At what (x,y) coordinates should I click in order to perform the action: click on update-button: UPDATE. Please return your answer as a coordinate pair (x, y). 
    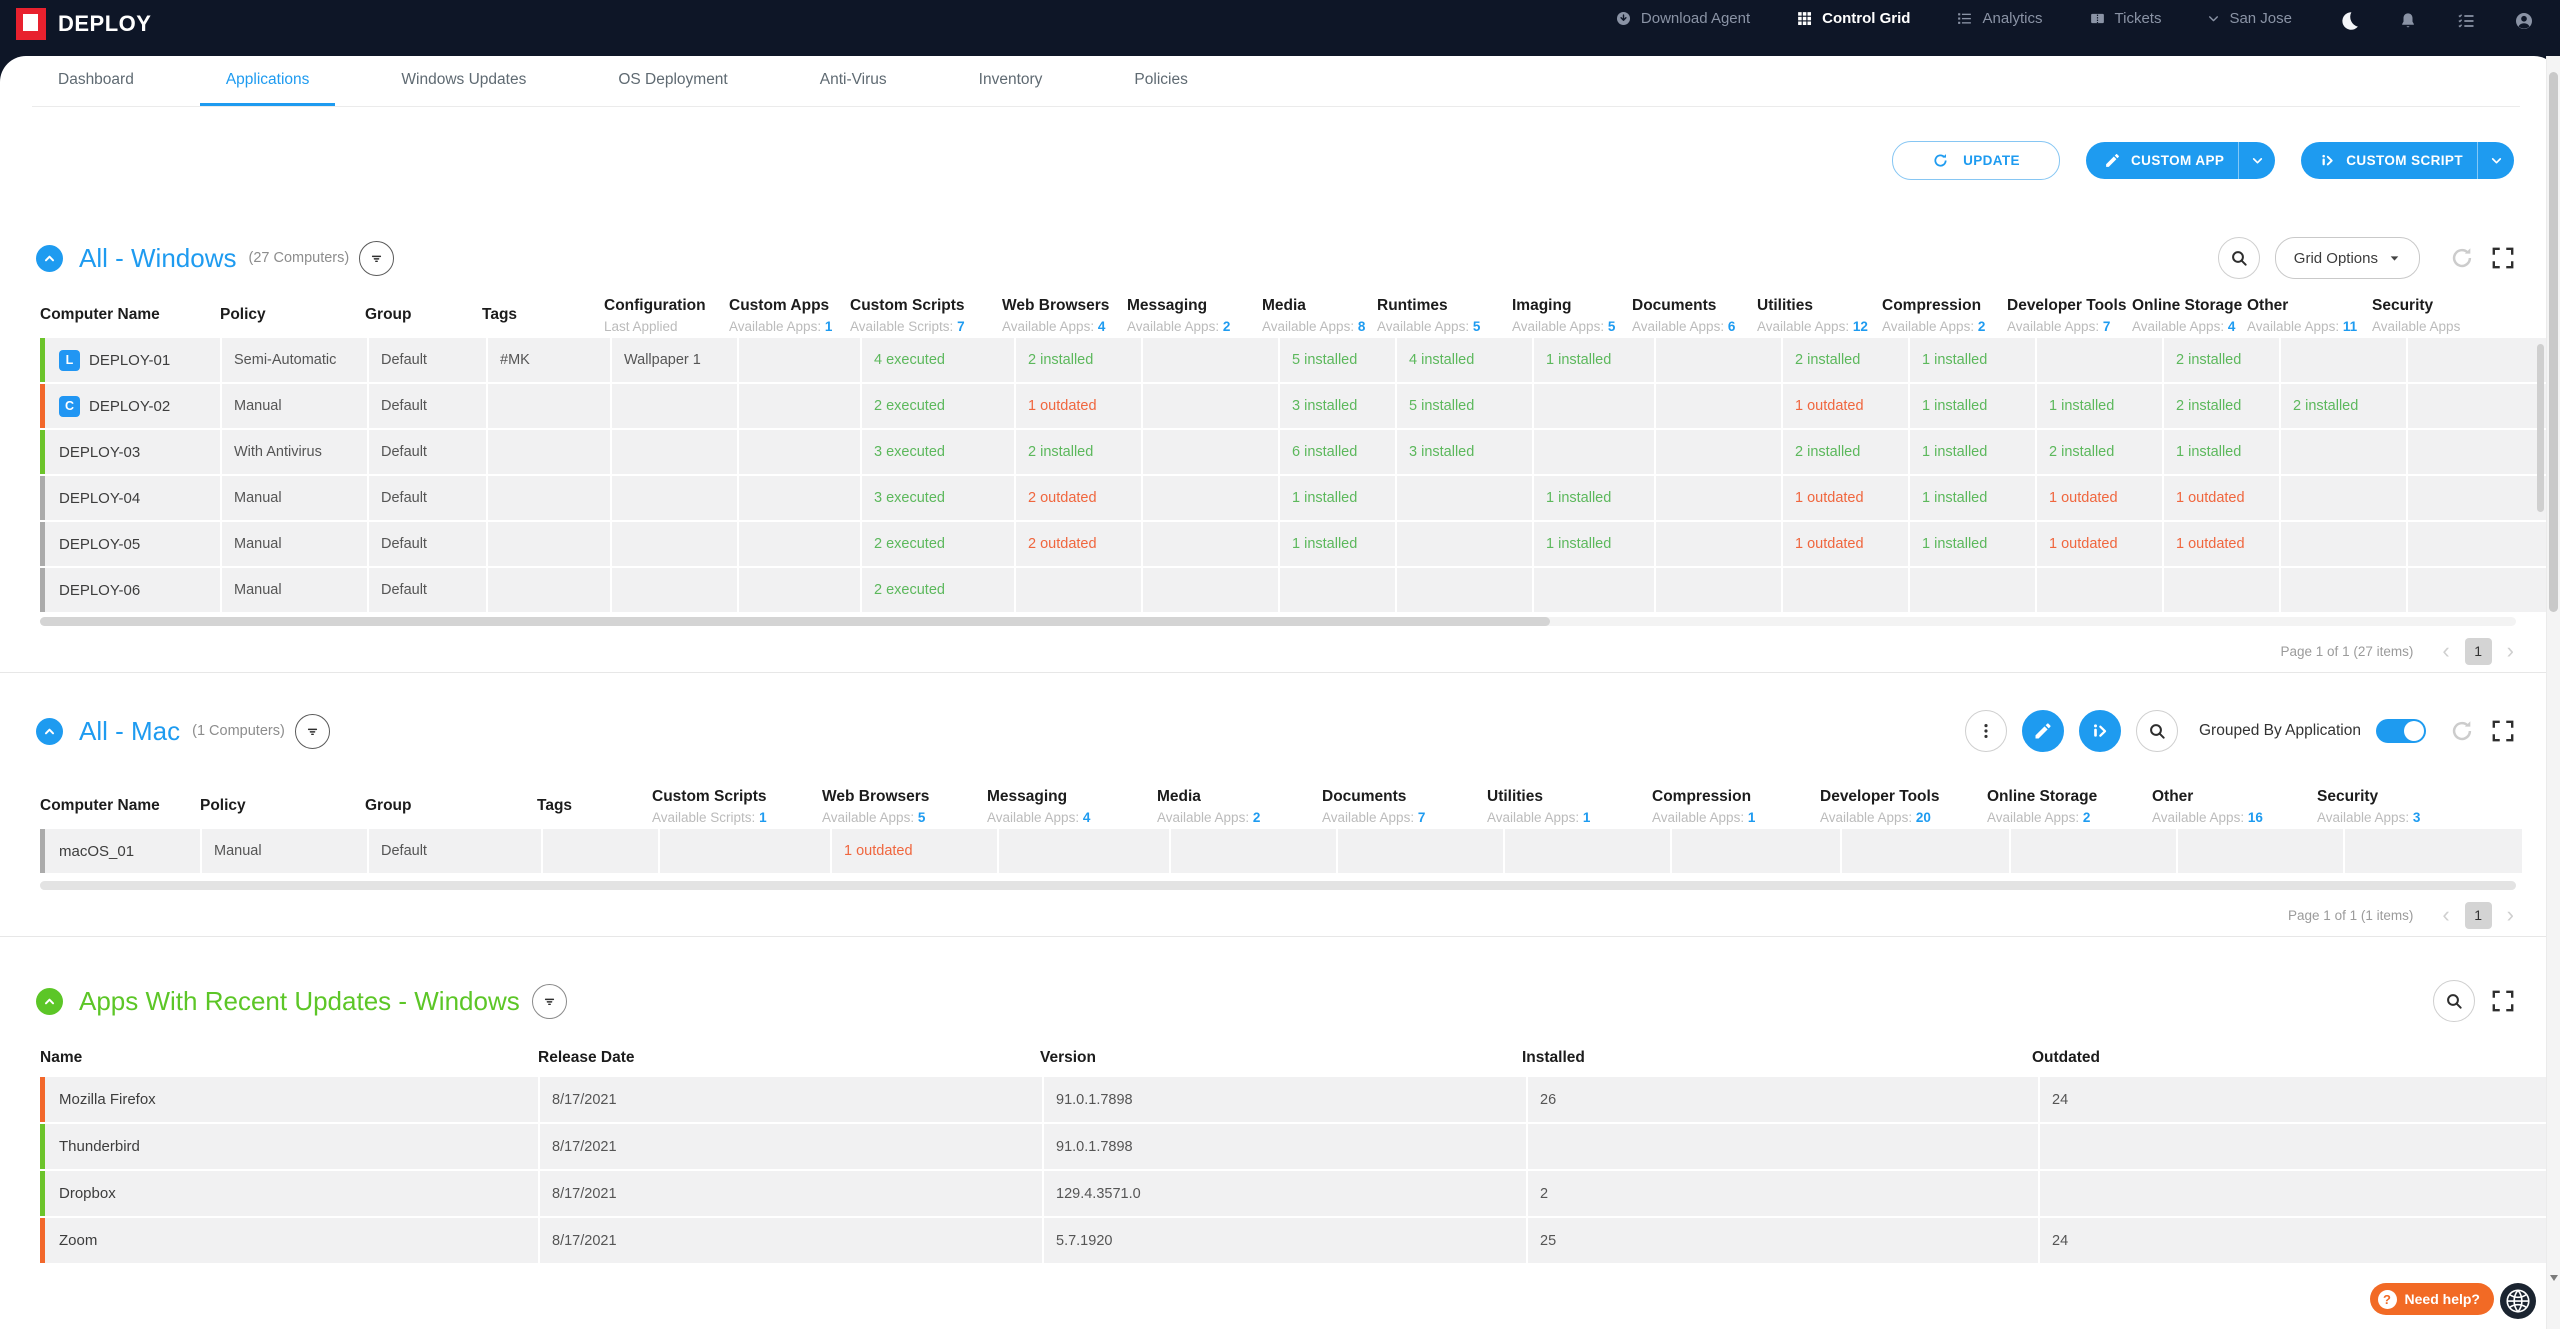
    Looking at the image, I should click on (1976, 160).